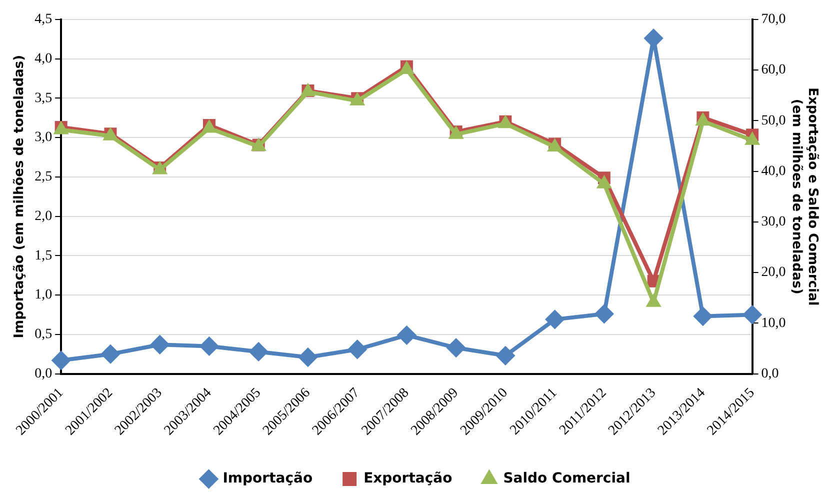 Image resolution: width=836 pixels, height=504 pixels. What do you see at coordinates (773, 222) in the screenshot?
I see `y2-tick-label: 30,0` at bounding box center [773, 222].